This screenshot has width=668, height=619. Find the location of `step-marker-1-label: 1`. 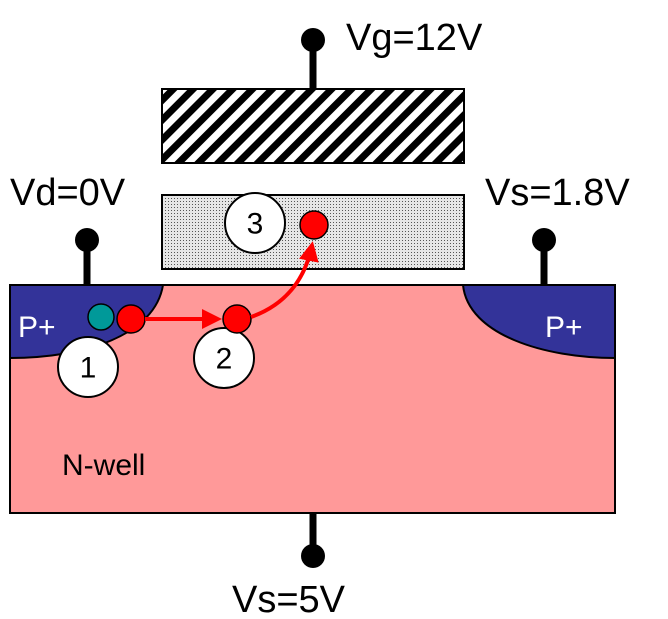

step-marker-1-label: 1 is located at coordinates (88, 368).